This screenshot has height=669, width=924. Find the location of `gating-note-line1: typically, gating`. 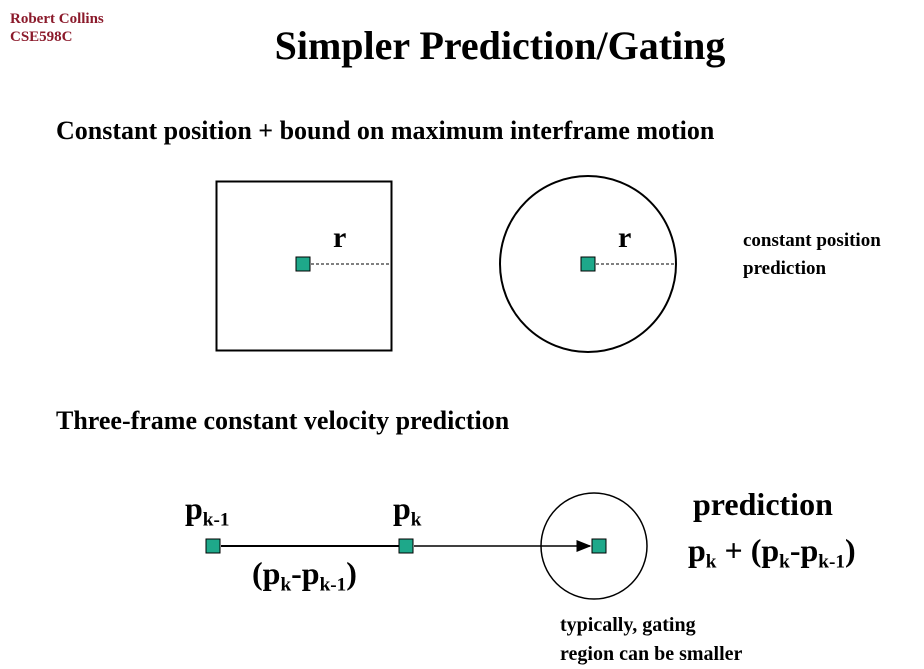

gating-note-line1: typically, gating is located at coordinates (628, 625).